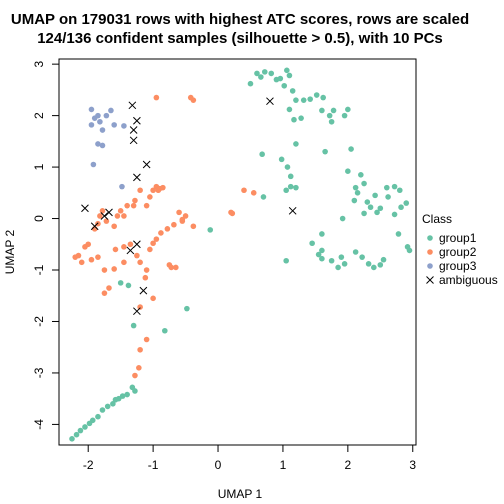 This screenshot has width=504, height=504. I want to click on legend-item-group1: group1, so click(452, 238).